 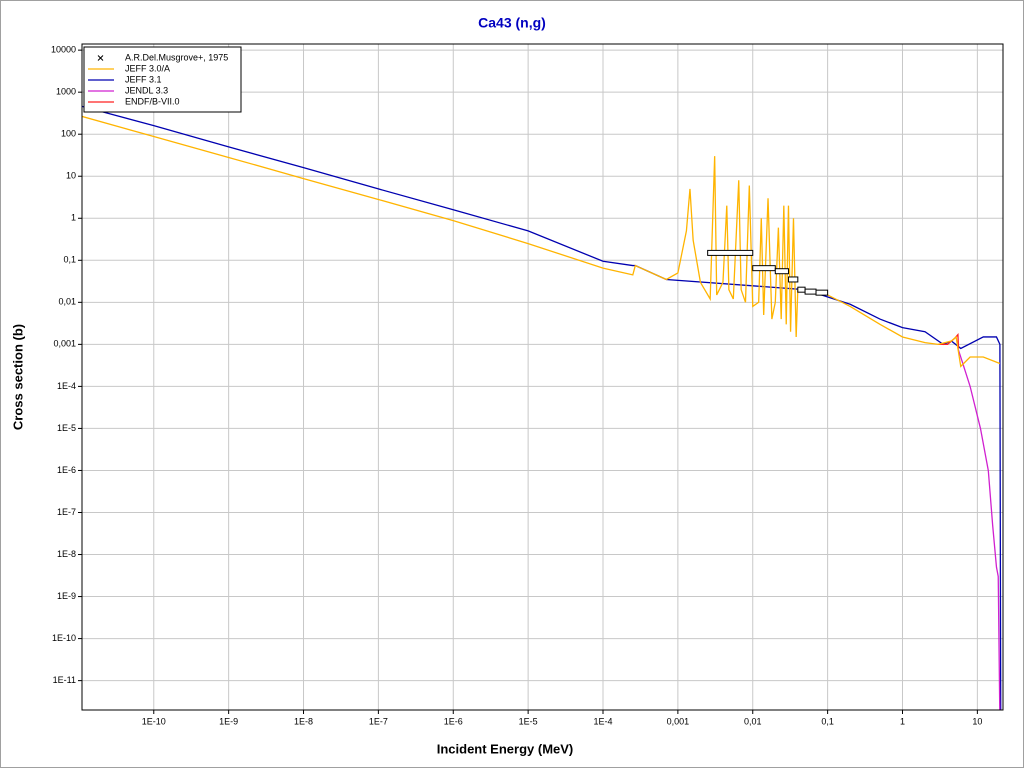 What do you see at coordinates (73, 218) in the screenshot?
I see `y-tick-label: 1` at bounding box center [73, 218].